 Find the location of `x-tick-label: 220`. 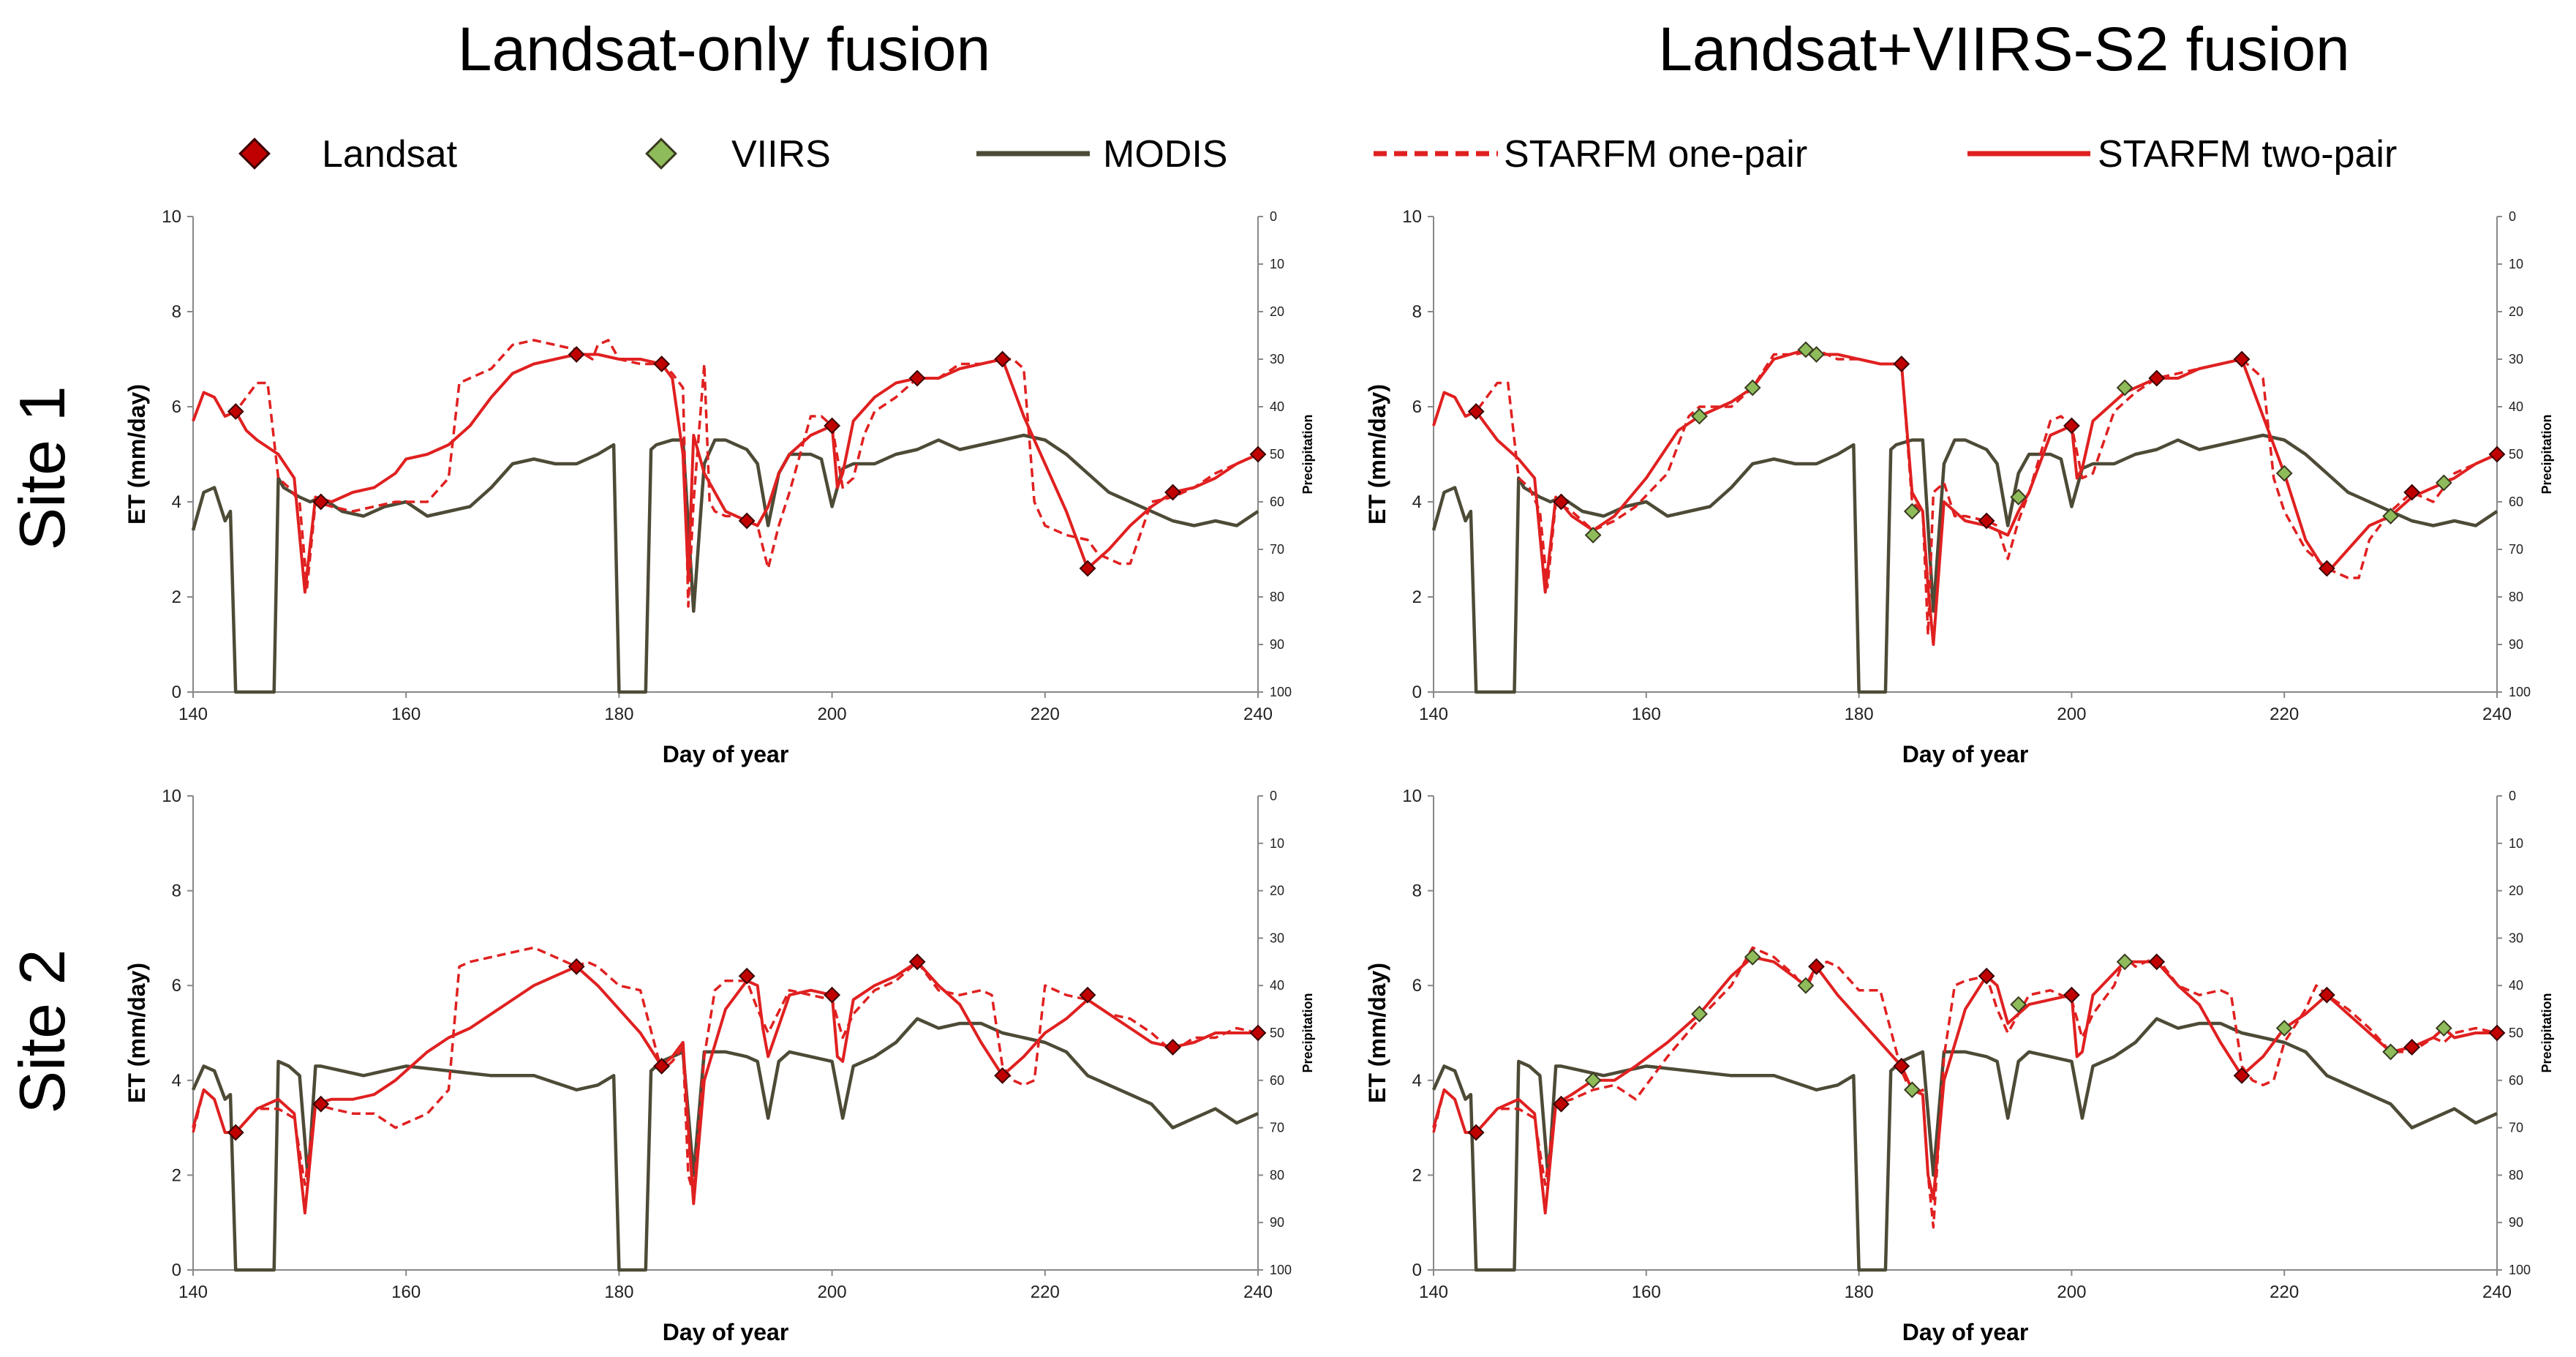

x-tick-label: 220 is located at coordinates (1045, 1292).